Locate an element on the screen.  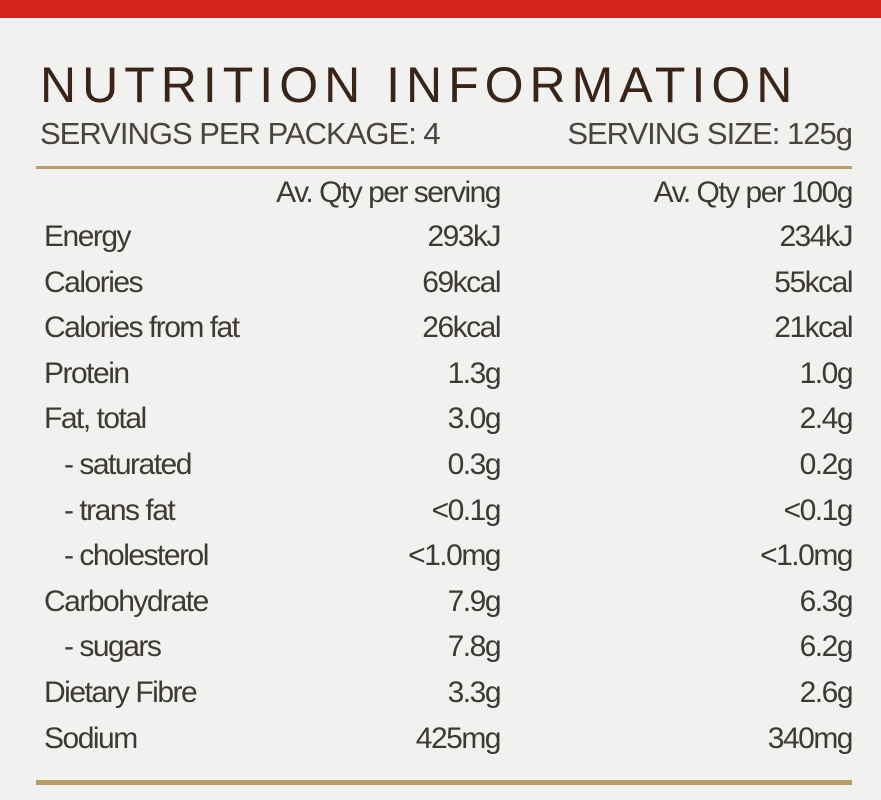
column-header: Av. Qty per serving is located at coordinates (388, 192).